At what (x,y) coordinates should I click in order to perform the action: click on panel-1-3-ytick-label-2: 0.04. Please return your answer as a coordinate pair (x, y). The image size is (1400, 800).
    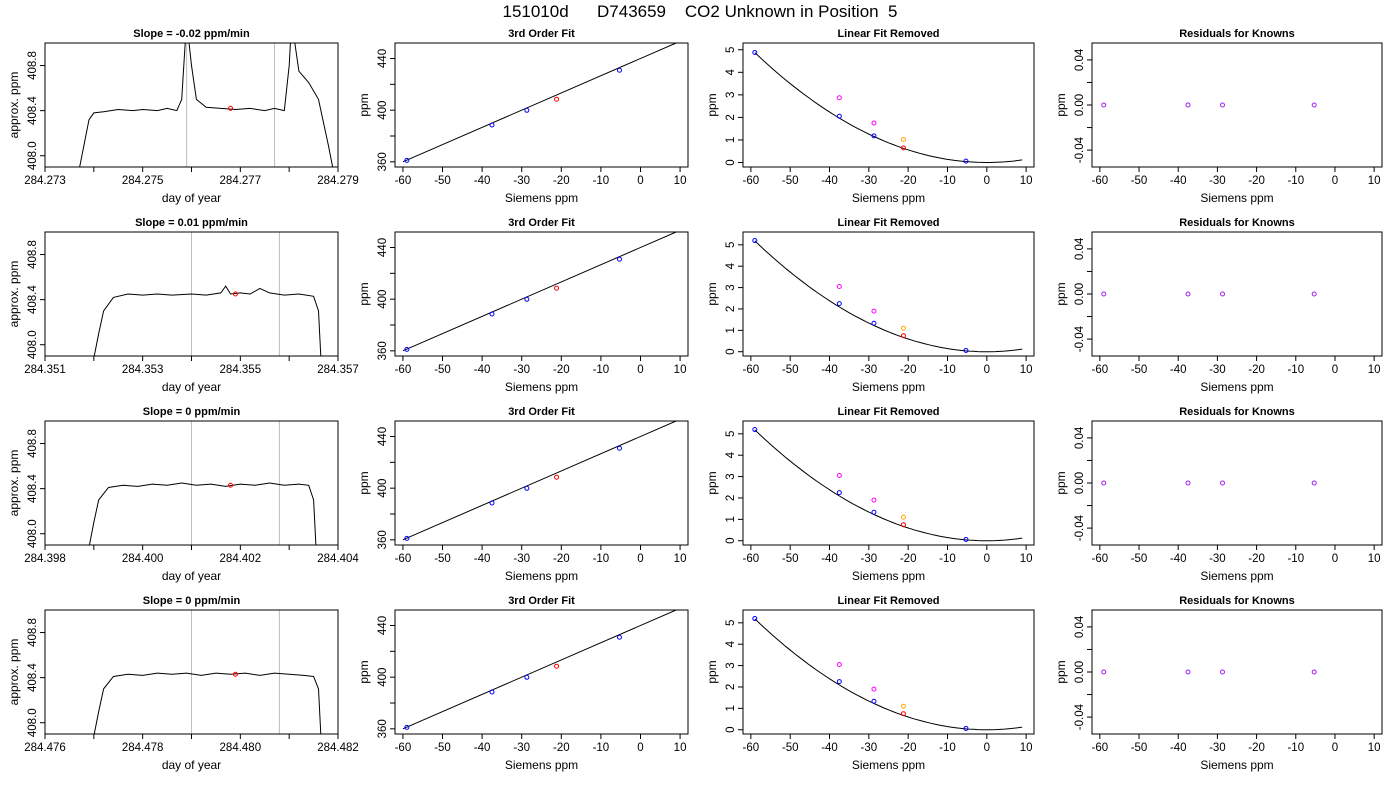
    Looking at the image, I should click on (1080, 248).